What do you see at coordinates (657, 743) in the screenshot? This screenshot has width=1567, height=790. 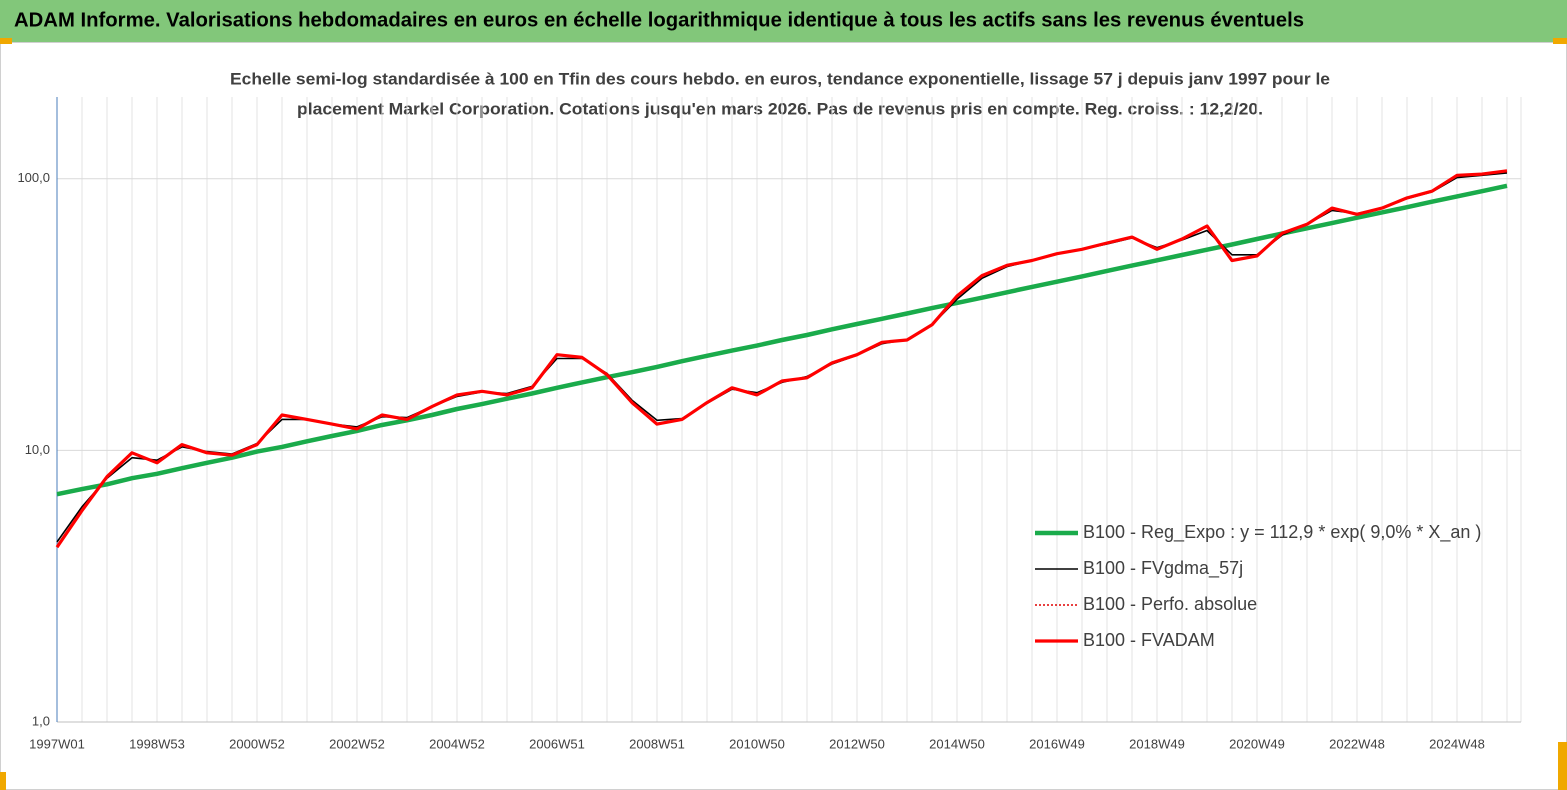 I see `x-tick-label: 2008W51` at bounding box center [657, 743].